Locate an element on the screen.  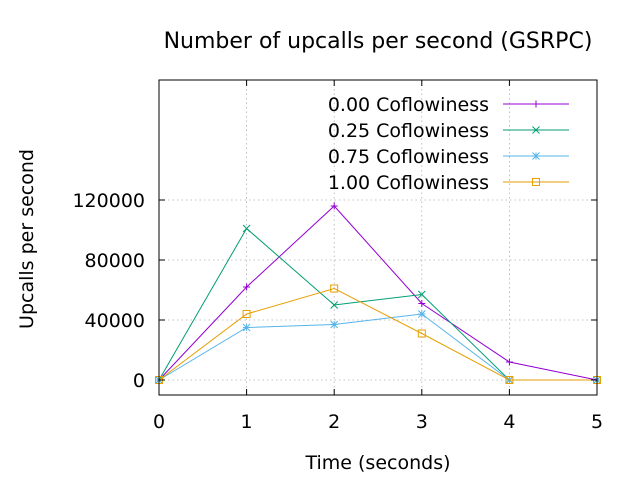
legend-label: 0.25 Coflowiness is located at coordinates (408, 131).